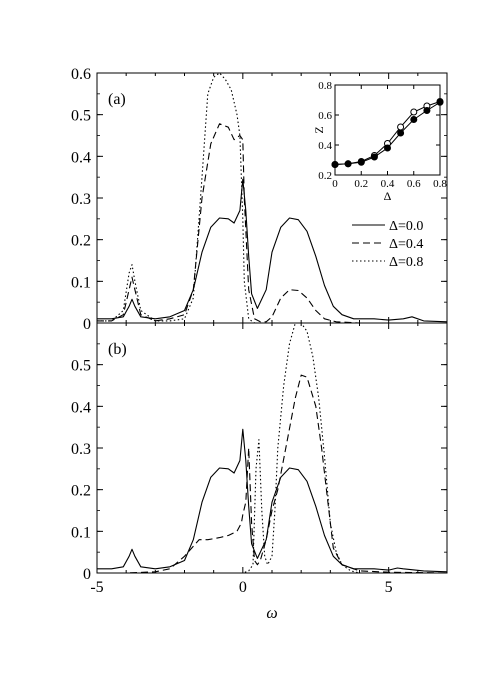  What do you see at coordinates (96, 587) in the screenshot?
I see `x-tick-label: -5` at bounding box center [96, 587].